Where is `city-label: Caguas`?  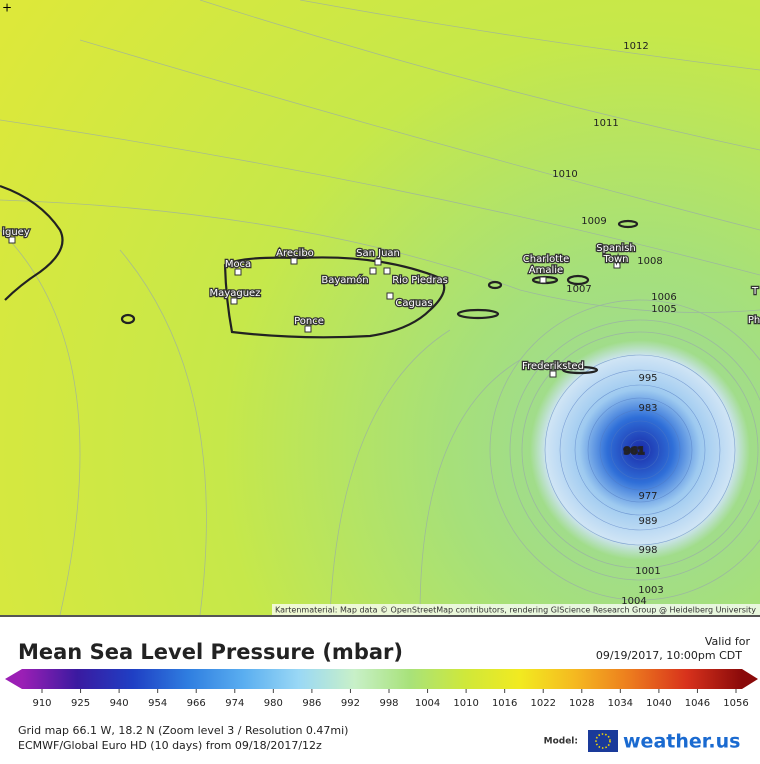 city-label: Caguas is located at coordinates (413, 303).